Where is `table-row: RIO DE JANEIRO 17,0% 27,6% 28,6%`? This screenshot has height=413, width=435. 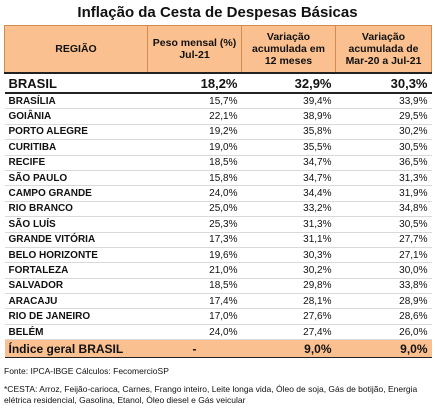
table-row: RIO DE JANEIRO 17,0% 27,6% 28,6% is located at coordinates (218, 316).